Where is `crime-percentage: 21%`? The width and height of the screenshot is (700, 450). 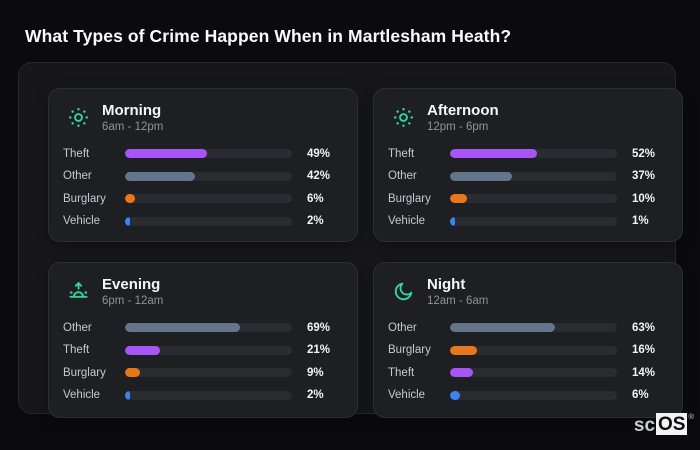 crime-percentage: 21% is located at coordinates (319, 350).